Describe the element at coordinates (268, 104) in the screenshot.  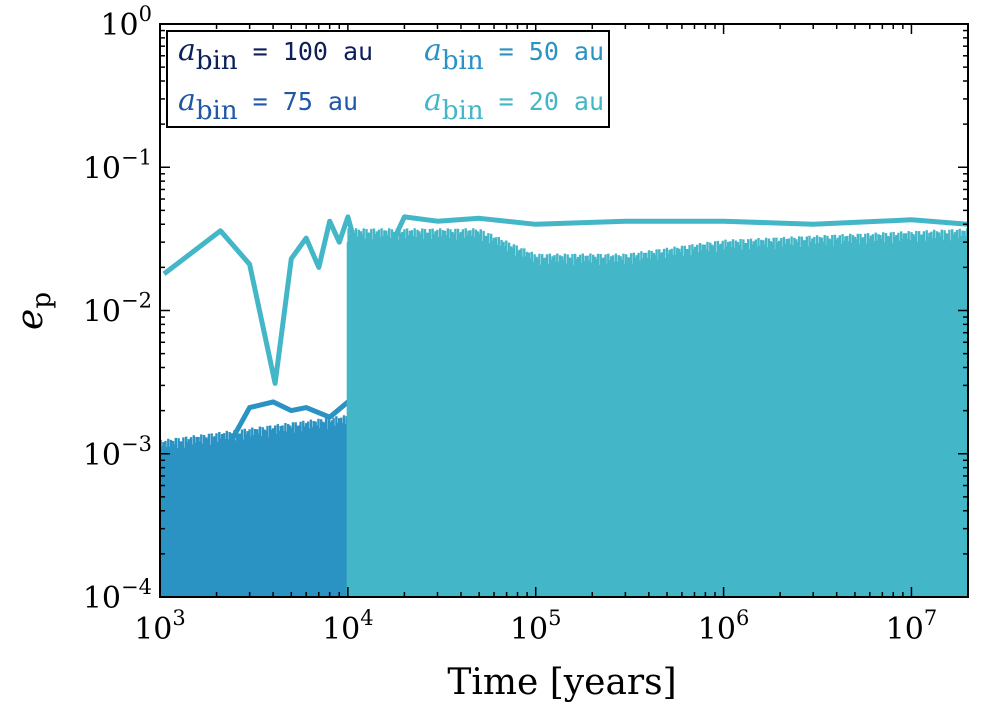
I see `legend-entry-2: abin = 75 au` at that location.